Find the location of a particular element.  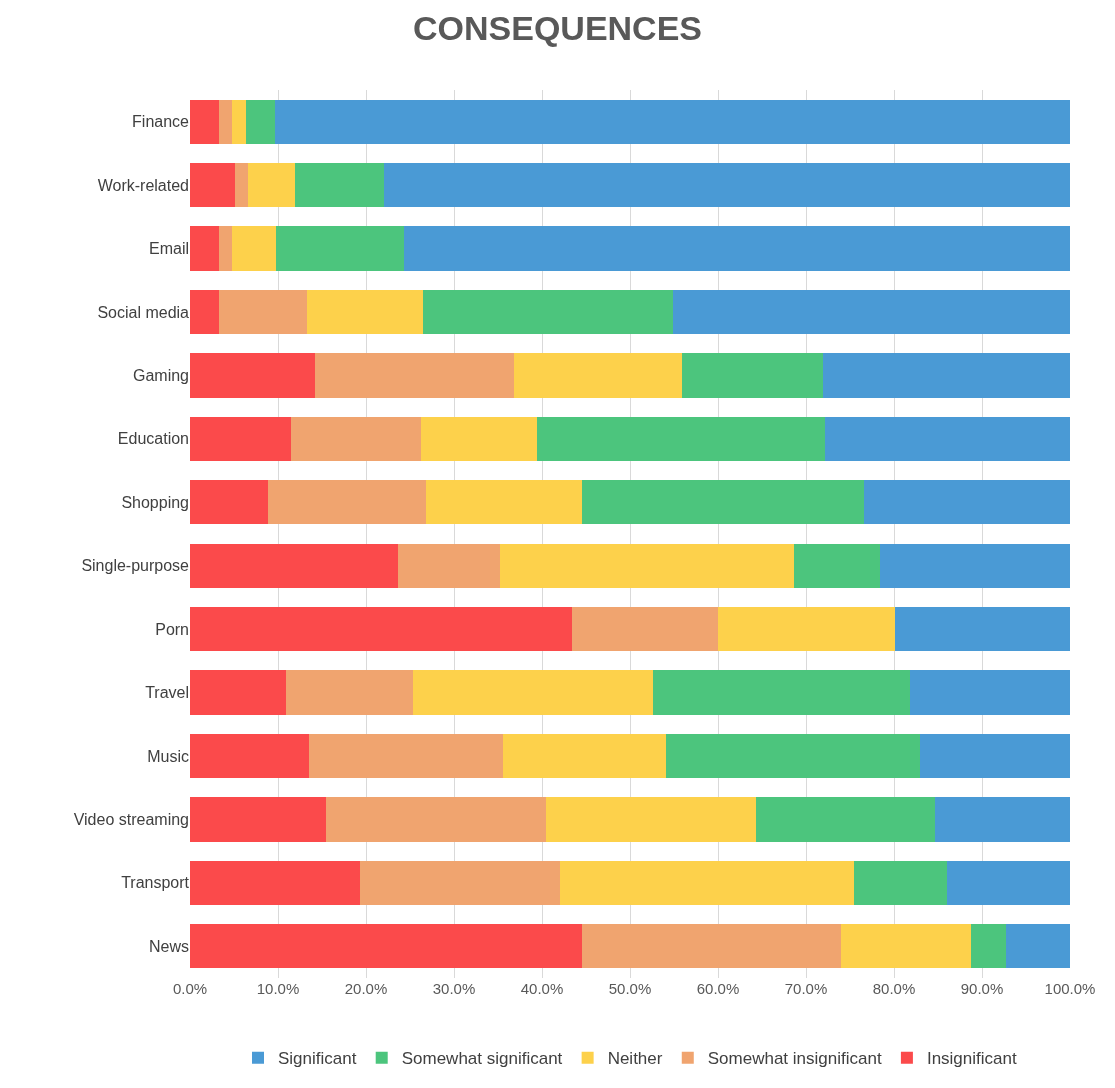

legend-label: Insignificant is located at coordinates (971, 1059).